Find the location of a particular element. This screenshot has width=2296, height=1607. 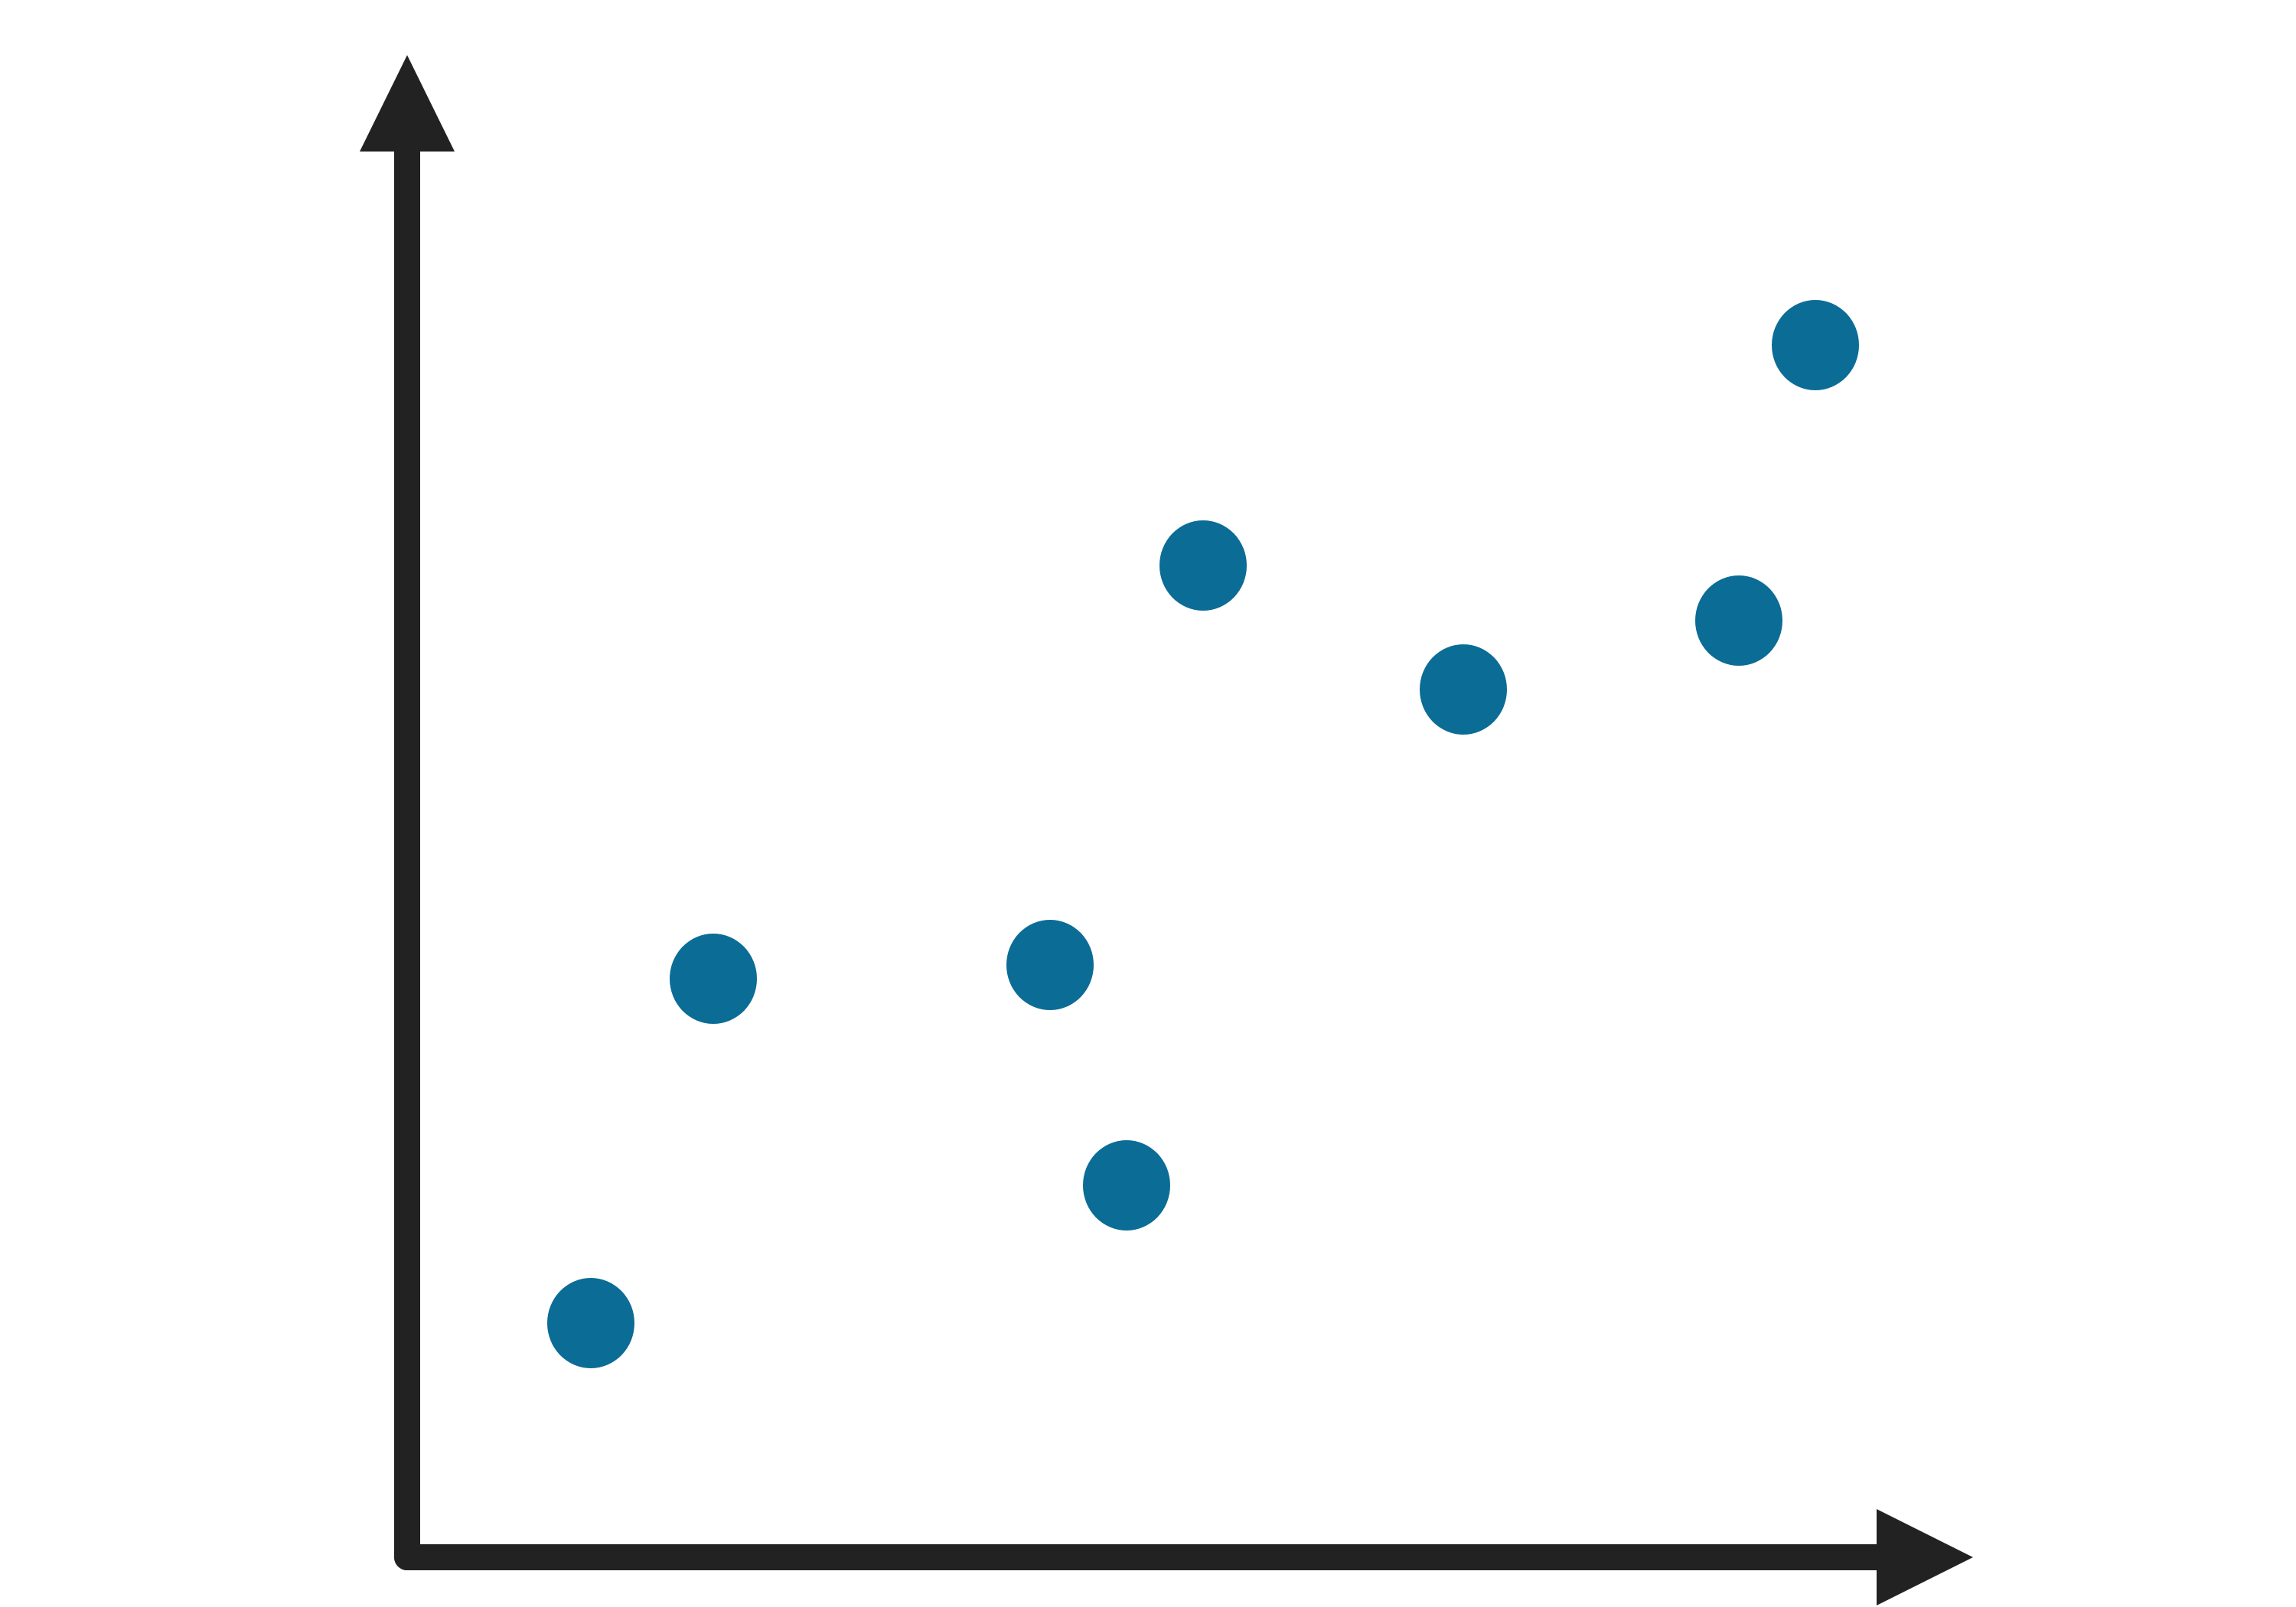

x-axis-arrowhead is located at coordinates (1925, 1557).